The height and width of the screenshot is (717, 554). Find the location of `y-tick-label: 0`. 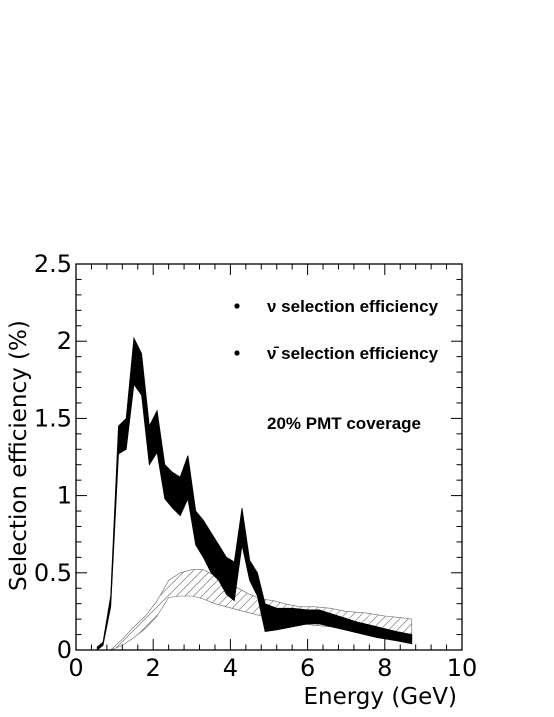

y-tick-label: 0 is located at coordinates (64, 650).